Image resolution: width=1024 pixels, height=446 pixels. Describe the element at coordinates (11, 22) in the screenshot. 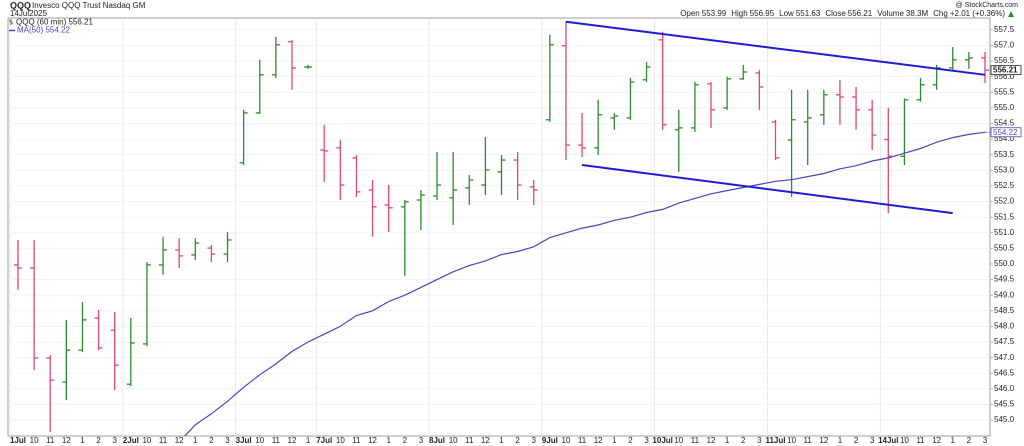

I see `legend-icon-ohlc` at that location.